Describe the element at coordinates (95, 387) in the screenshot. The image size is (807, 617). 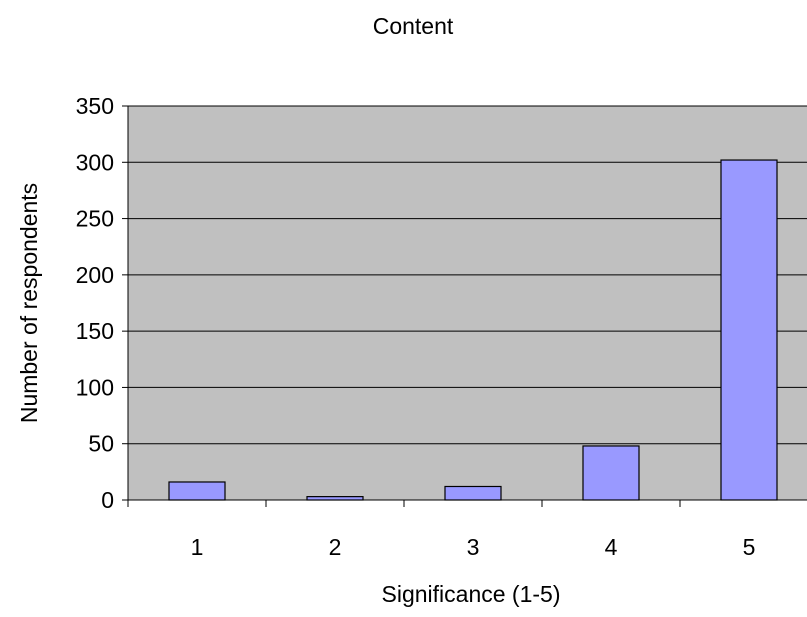
I see `y-tick-label: 100` at that location.